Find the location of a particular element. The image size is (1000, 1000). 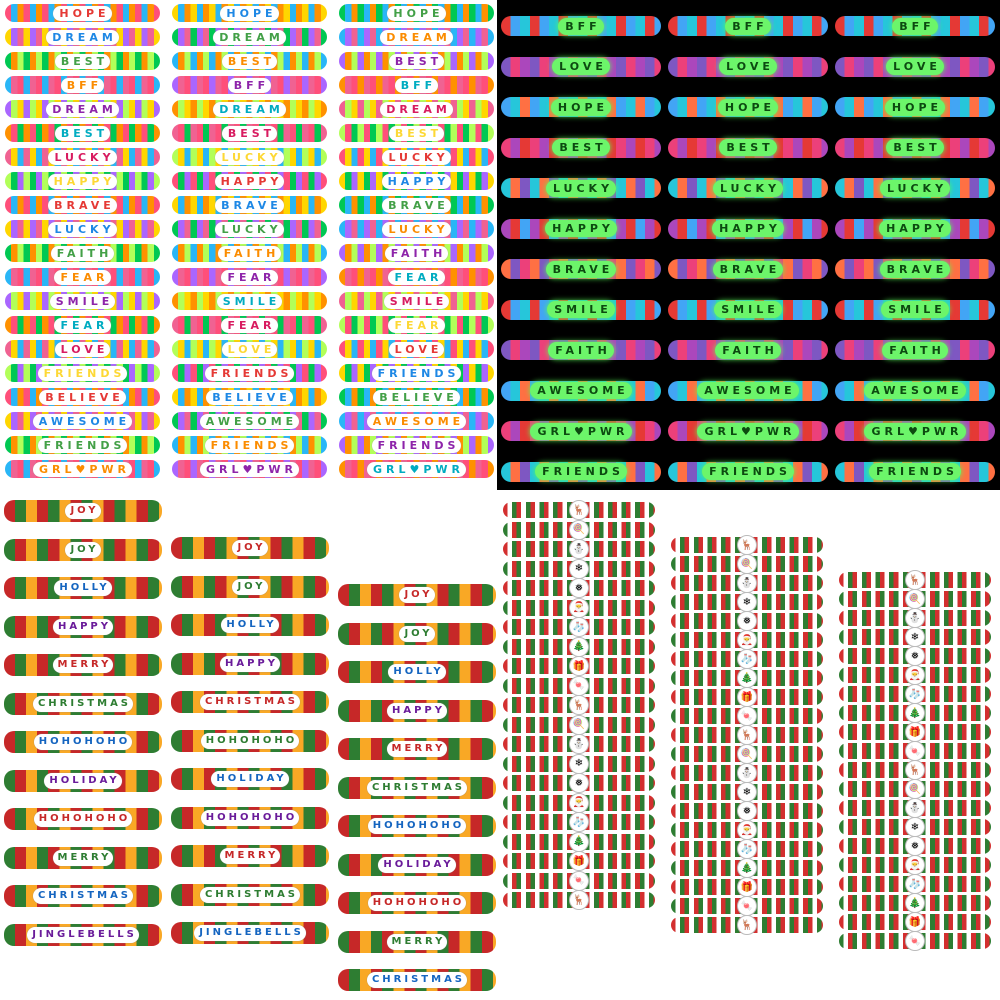

bracelet: MERRY is located at coordinates (83, 665).